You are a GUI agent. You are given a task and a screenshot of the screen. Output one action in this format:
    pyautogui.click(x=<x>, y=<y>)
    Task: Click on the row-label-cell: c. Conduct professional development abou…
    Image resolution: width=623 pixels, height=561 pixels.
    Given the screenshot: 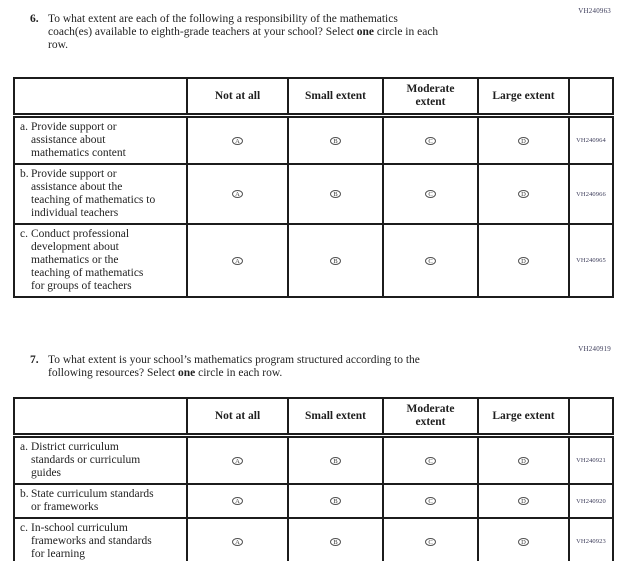 What is the action you would take?
    pyautogui.click(x=100, y=260)
    